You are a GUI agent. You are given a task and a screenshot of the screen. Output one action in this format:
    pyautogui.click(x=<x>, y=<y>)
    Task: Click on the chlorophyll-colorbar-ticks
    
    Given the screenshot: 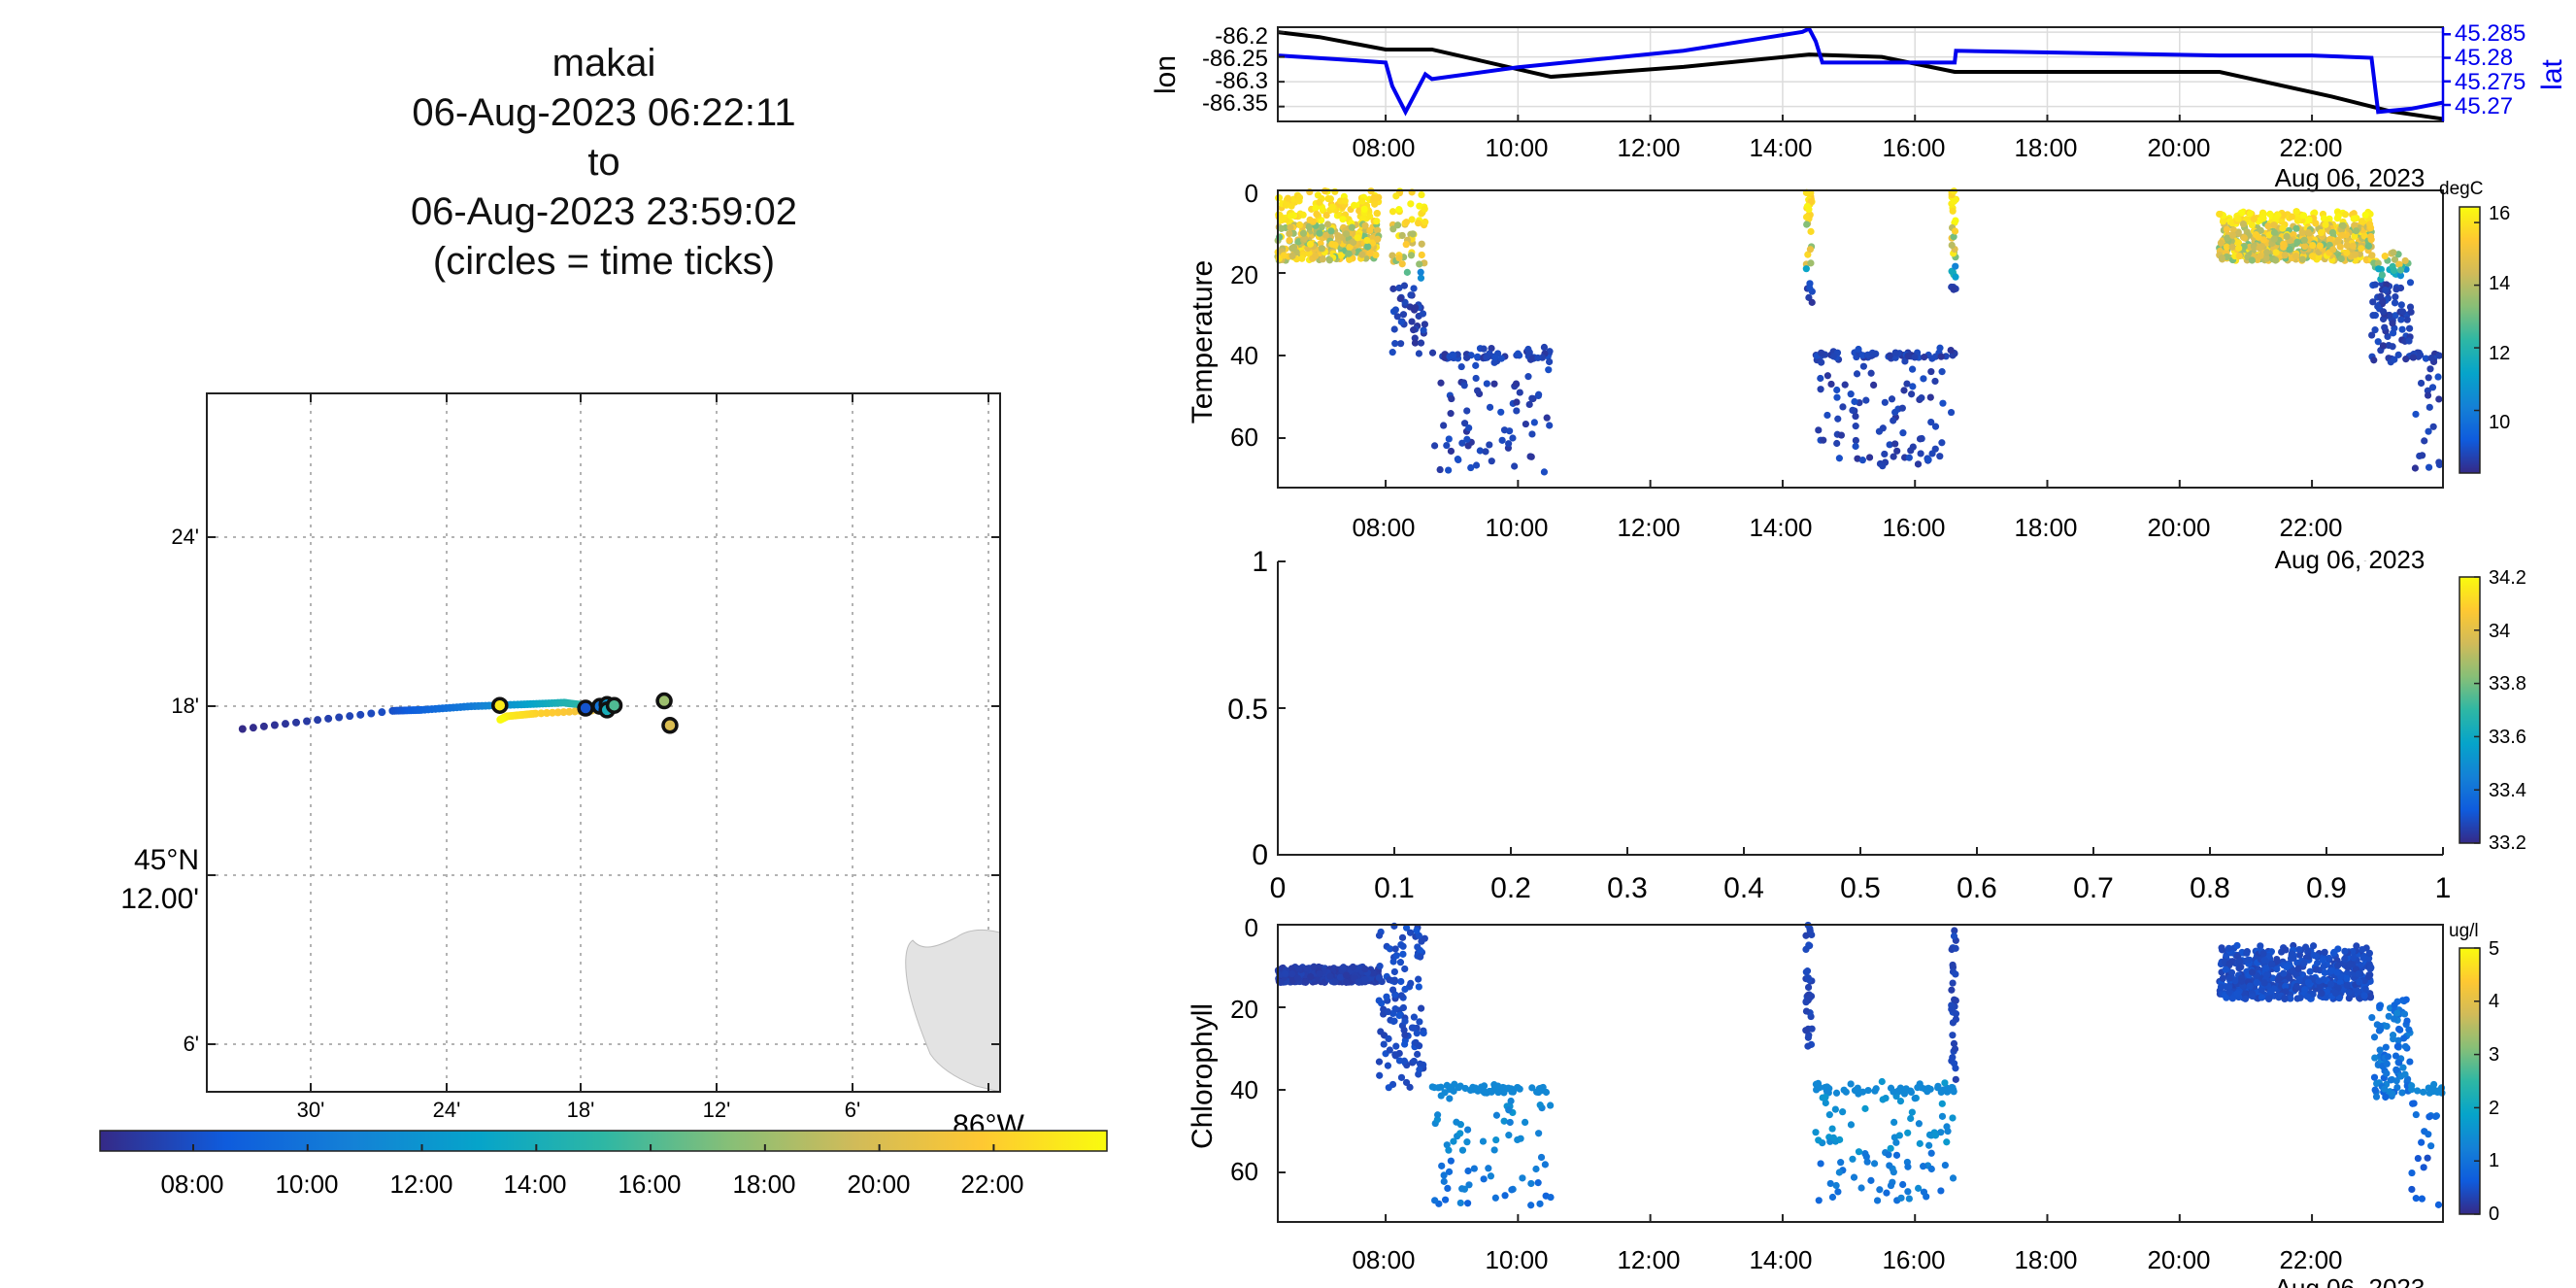 What is the action you would take?
    pyautogui.click(x=2477, y=1081)
    